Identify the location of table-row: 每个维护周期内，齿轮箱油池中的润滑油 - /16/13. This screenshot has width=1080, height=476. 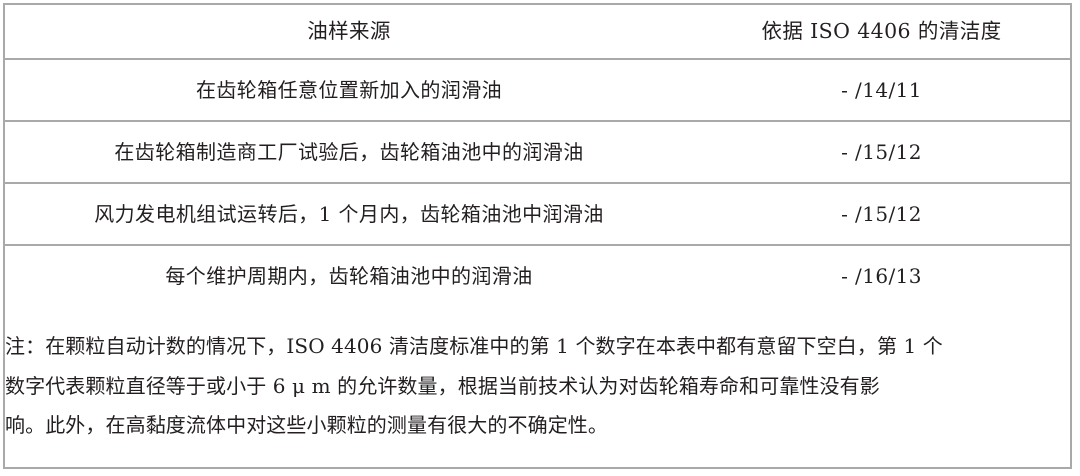
(537, 275).